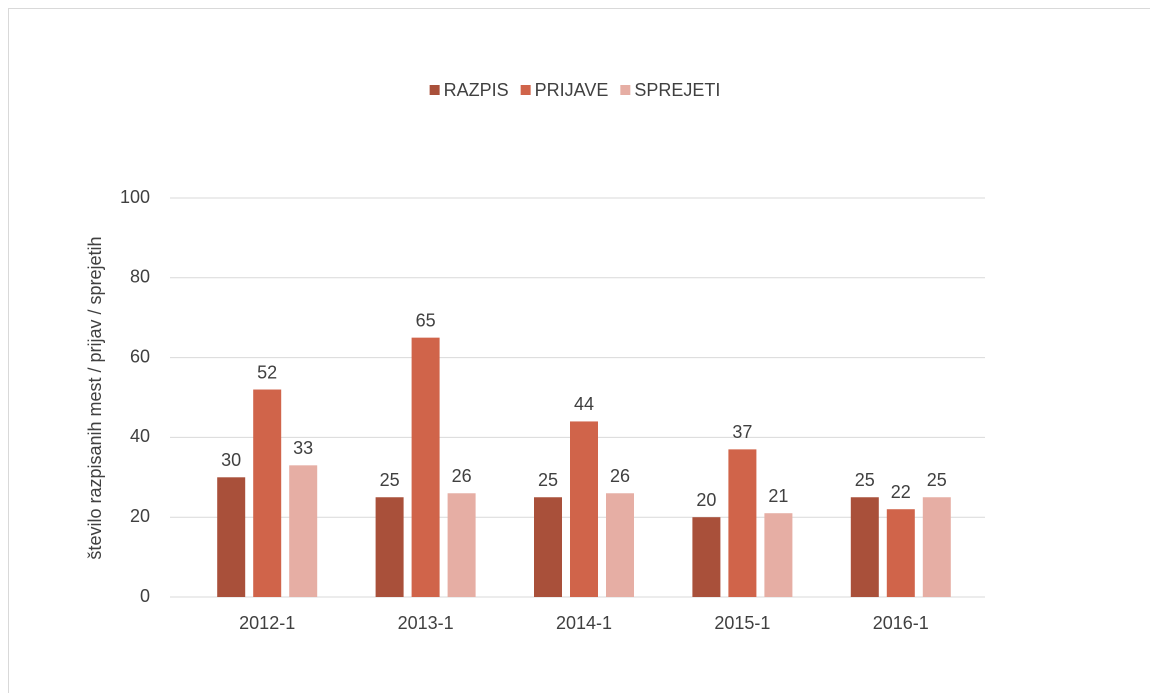 The image size is (1150, 693). Describe the element at coordinates (778, 496) in the screenshot. I see `data-label: 21` at that location.